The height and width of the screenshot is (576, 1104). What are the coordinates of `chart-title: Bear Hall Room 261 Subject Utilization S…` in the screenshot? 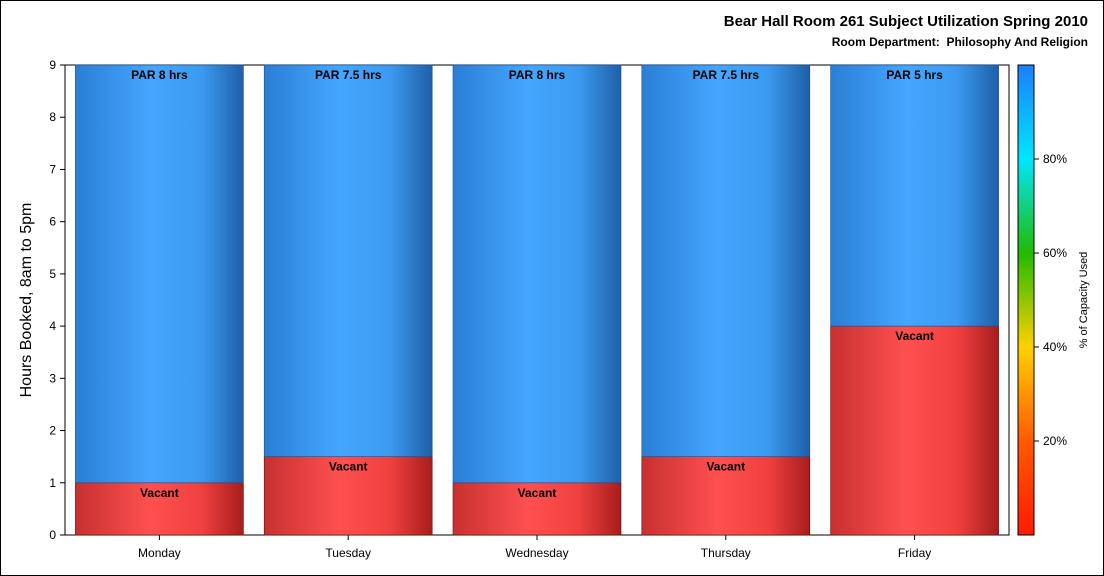 It's located at (905, 21).